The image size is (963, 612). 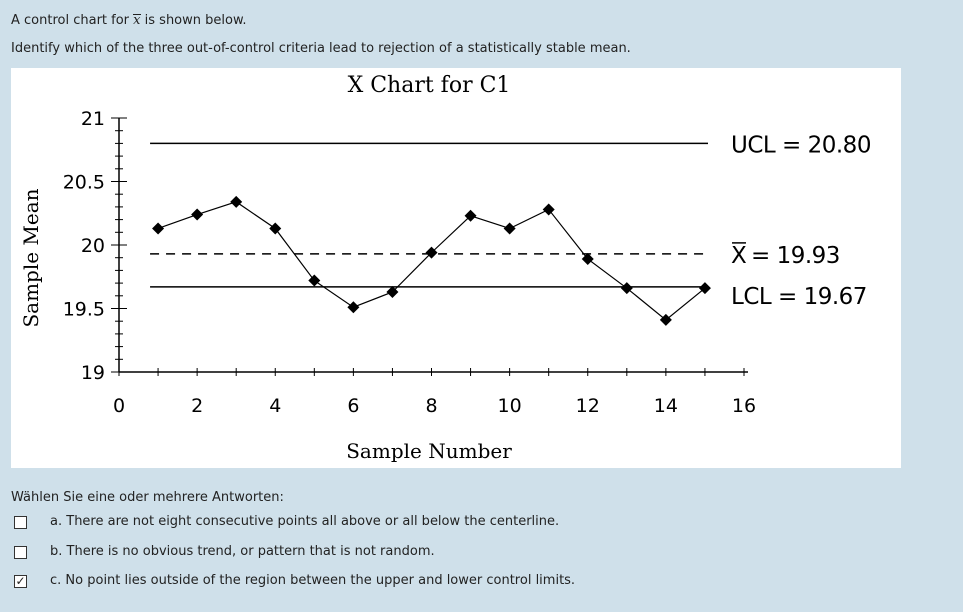 What do you see at coordinates (429, 451) in the screenshot?
I see `x-axis-label: Sample Number` at bounding box center [429, 451].